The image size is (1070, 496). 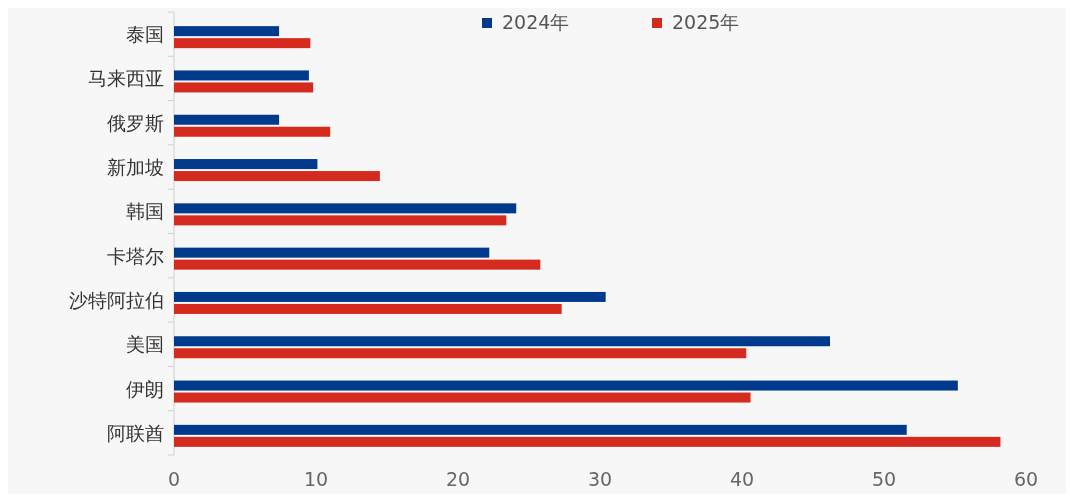 What do you see at coordinates (1026, 479) in the screenshot?
I see `x-tick-label: 60` at bounding box center [1026, 479].